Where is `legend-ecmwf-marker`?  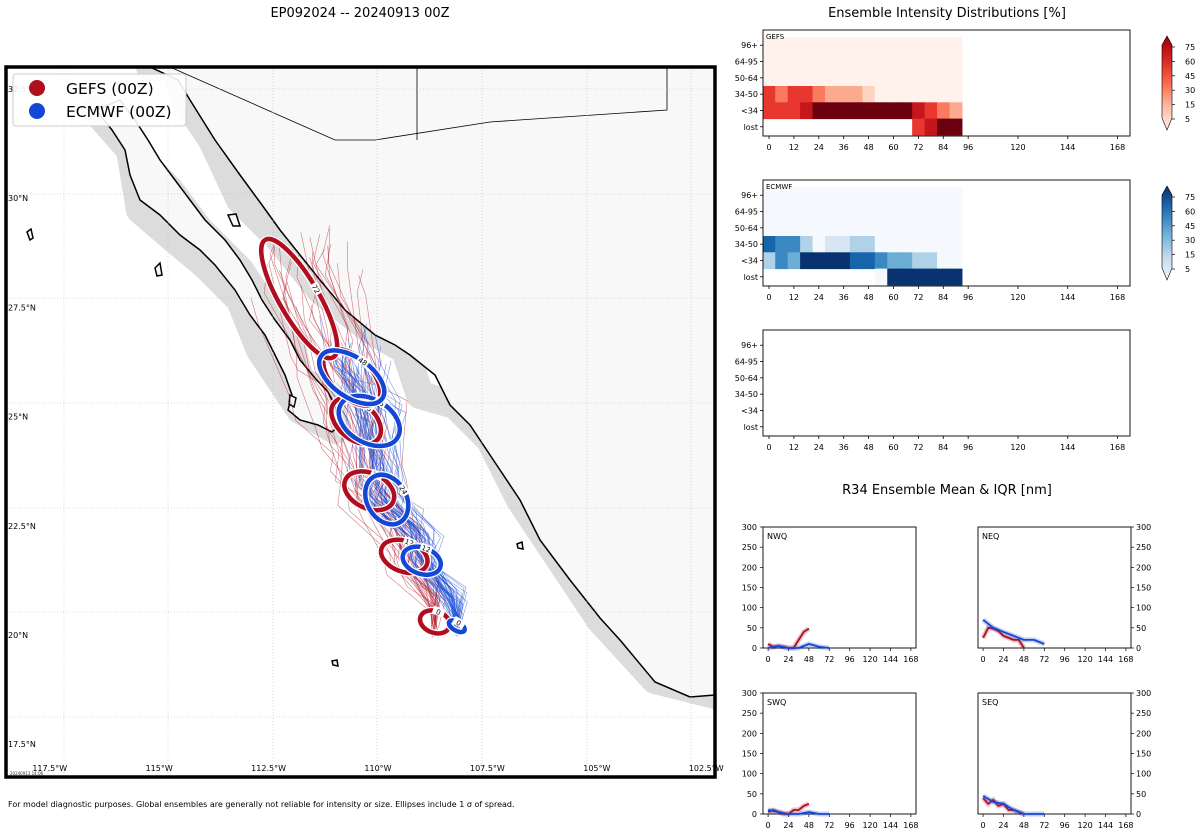
legend-ecmwf-marker is located at coordinates (37, 111).